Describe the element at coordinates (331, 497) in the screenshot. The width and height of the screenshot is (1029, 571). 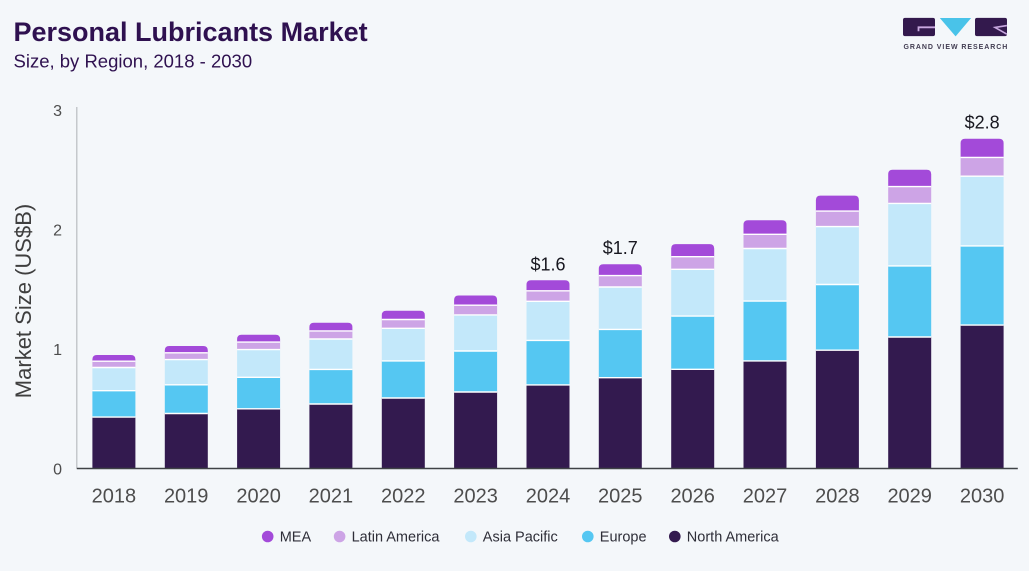
I see `svg-text: 2021` at that location.